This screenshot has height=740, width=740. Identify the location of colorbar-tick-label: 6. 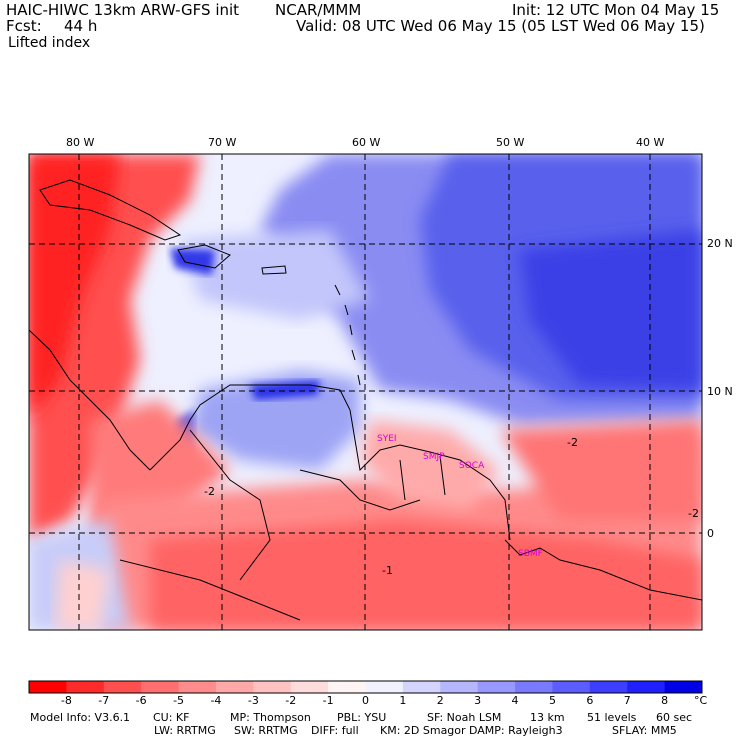
(590, 700).